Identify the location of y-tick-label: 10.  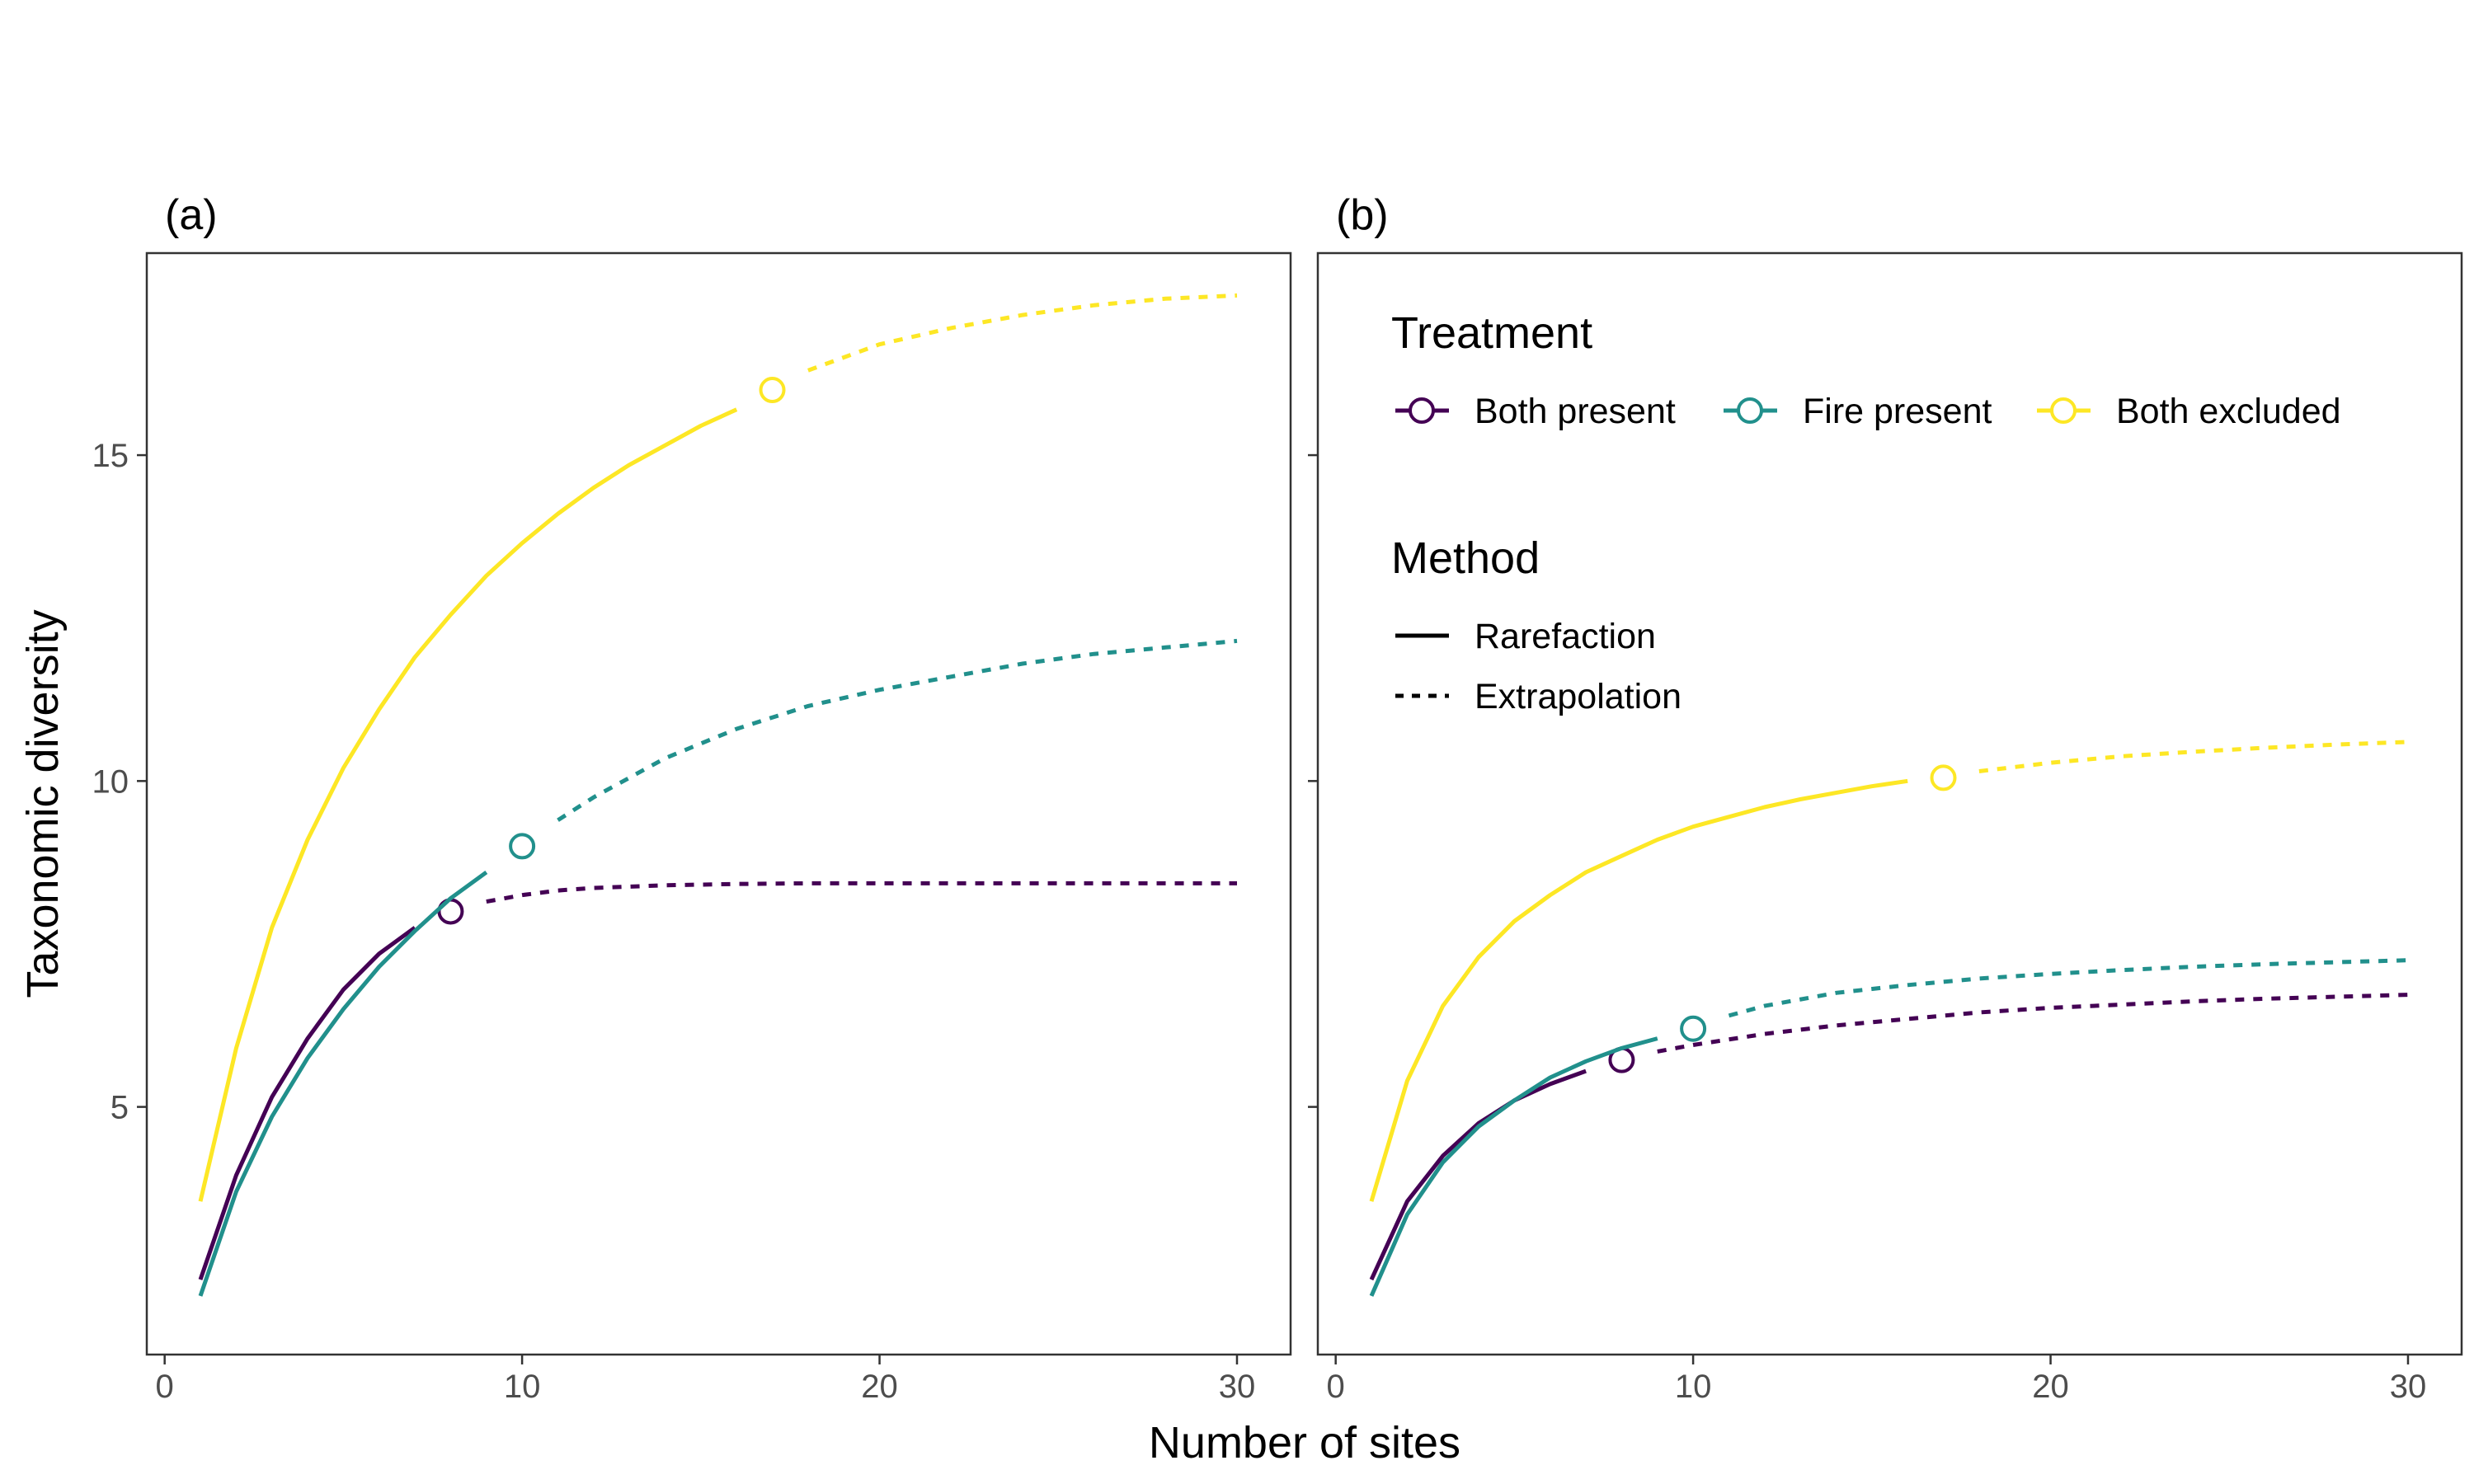
(110, 781).